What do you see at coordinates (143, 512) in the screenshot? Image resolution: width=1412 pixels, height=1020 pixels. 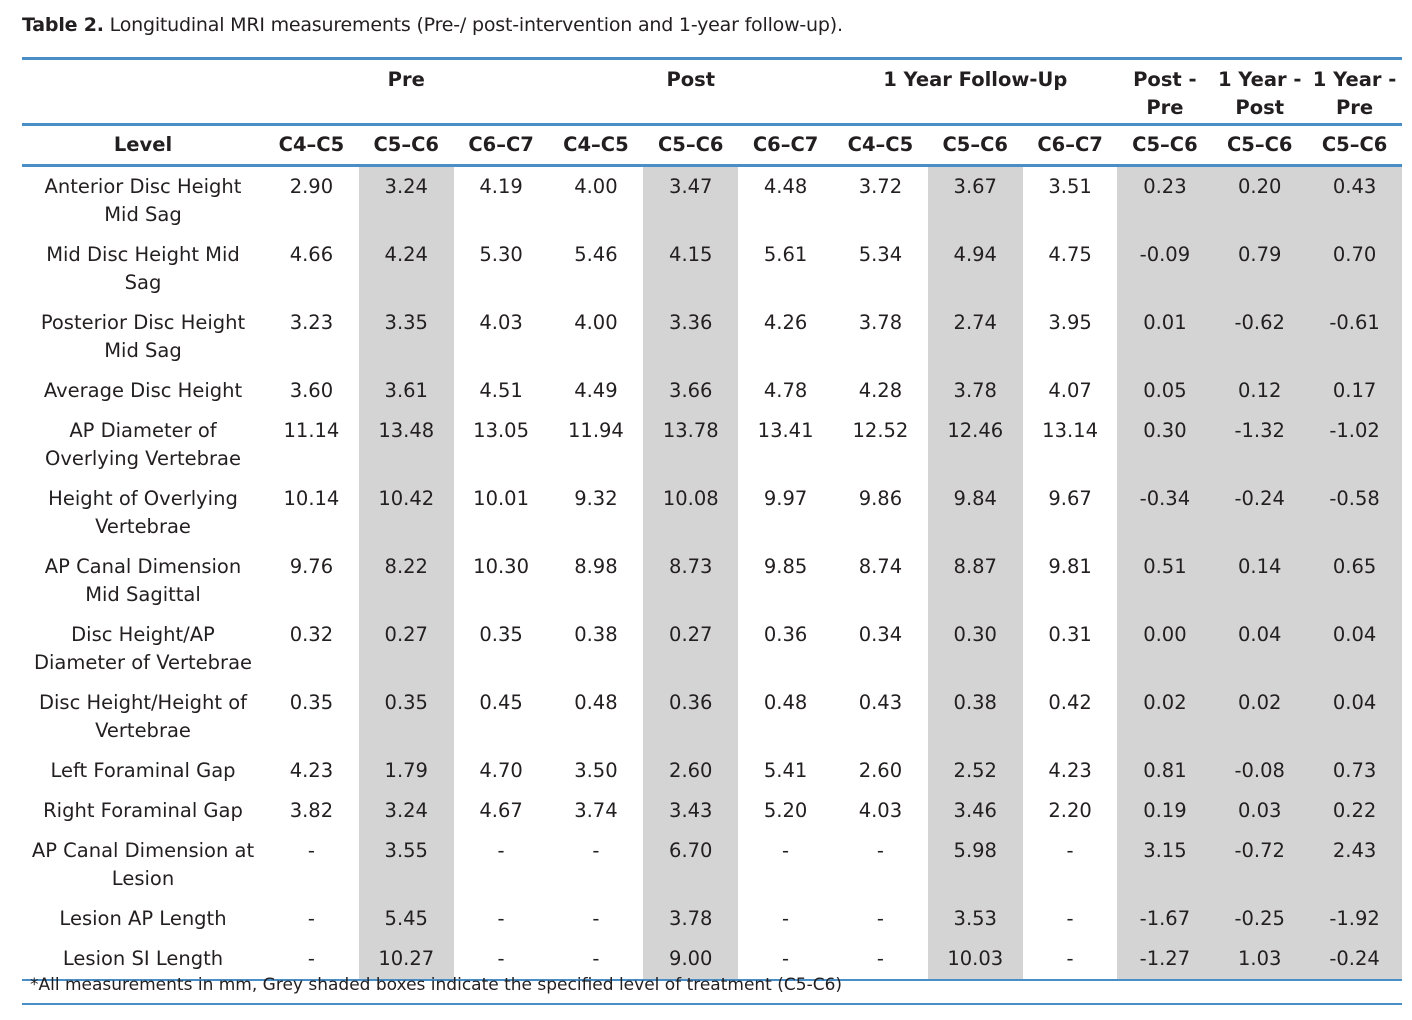 I see `row-label: Height of Overlying Vertebrae` at bounding box center [143, 512].